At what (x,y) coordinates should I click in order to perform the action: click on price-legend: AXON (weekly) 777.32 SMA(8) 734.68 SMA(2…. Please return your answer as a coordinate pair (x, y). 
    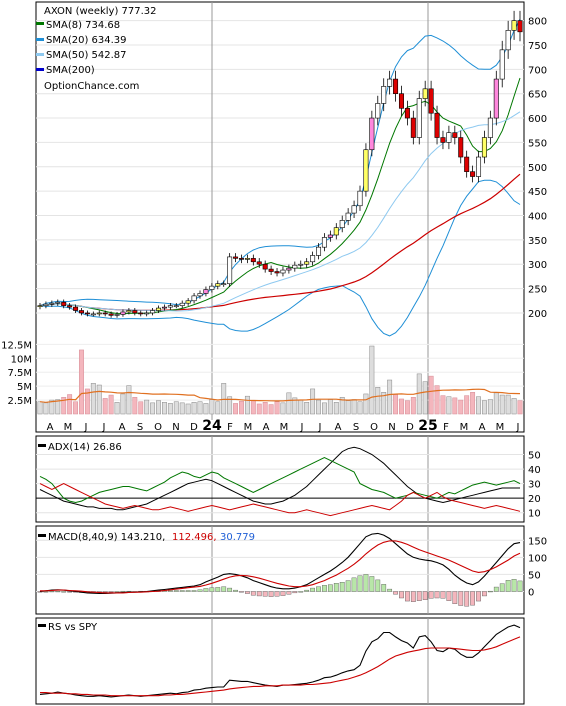
    Looking at the image, I should click on (96, 49).